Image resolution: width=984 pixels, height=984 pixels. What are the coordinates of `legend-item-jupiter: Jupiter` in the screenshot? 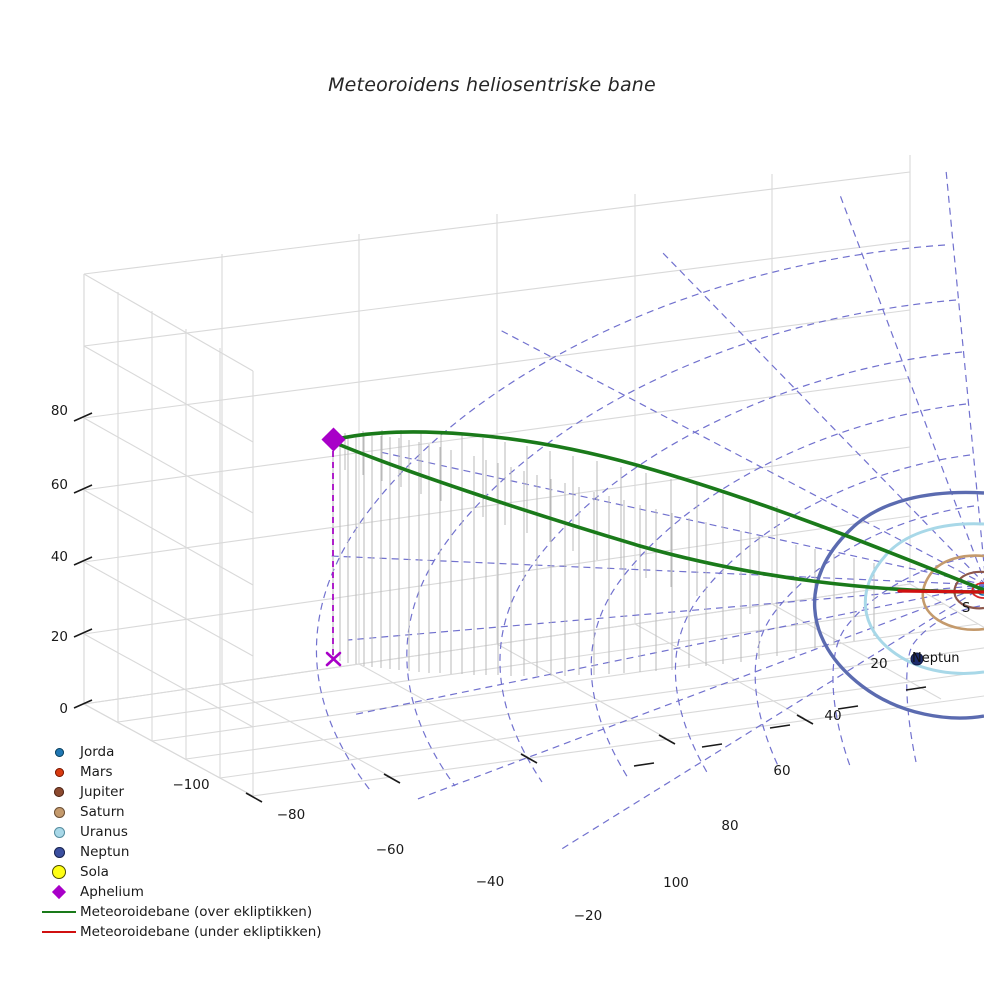 It's located at (188, 792).